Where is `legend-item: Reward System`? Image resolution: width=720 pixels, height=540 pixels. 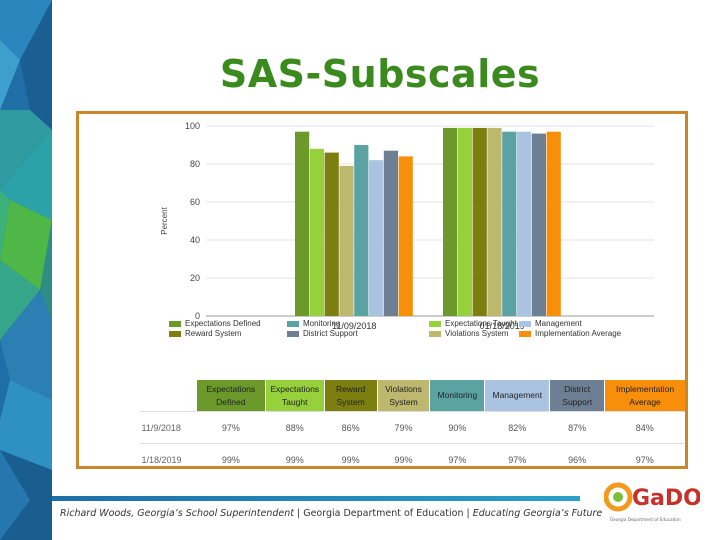 legend-item: Reward System is located at coordinates (205, 334).